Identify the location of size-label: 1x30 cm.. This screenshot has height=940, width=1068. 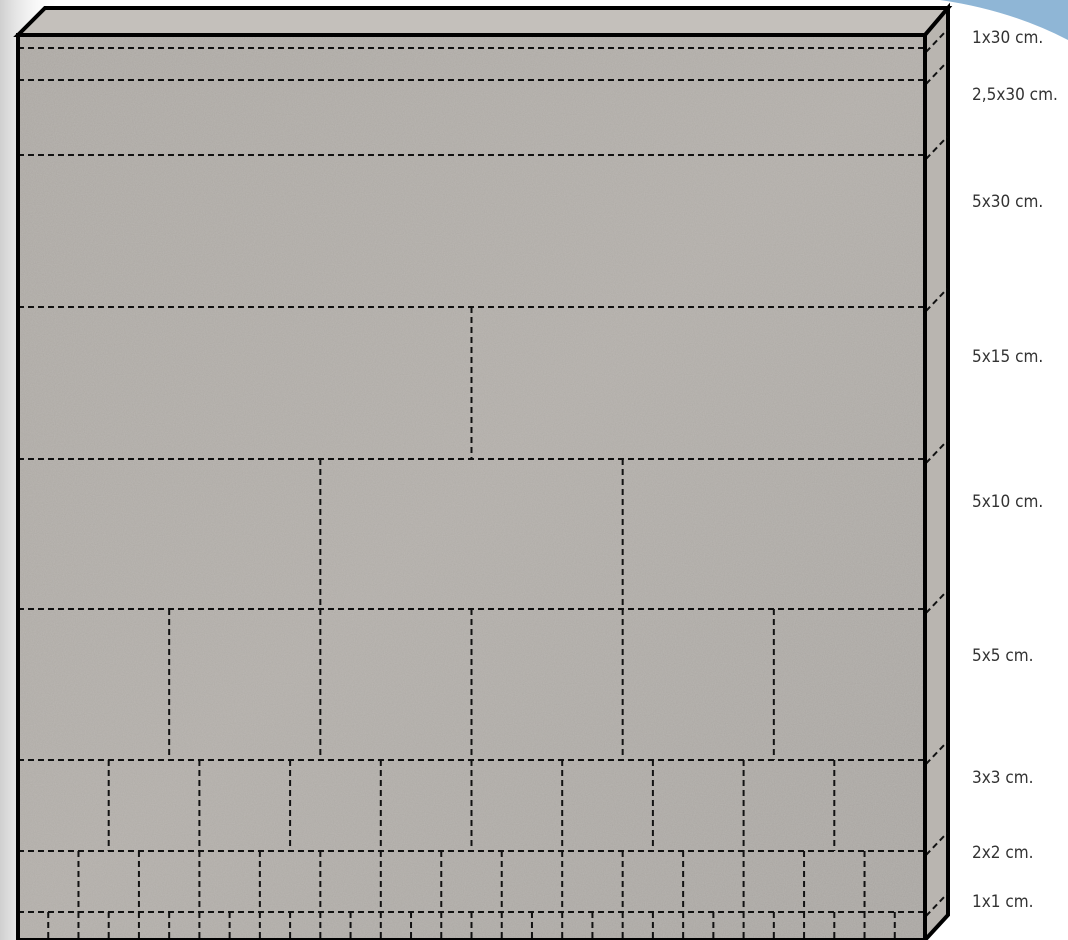
(1007, 38).